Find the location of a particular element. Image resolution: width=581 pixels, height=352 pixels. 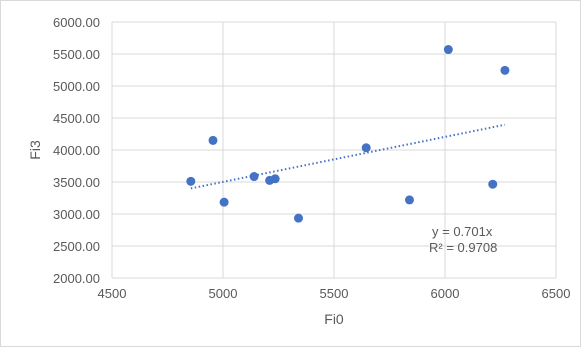

y-tick-label: 5000.00 is located at coordinates (76, 86).